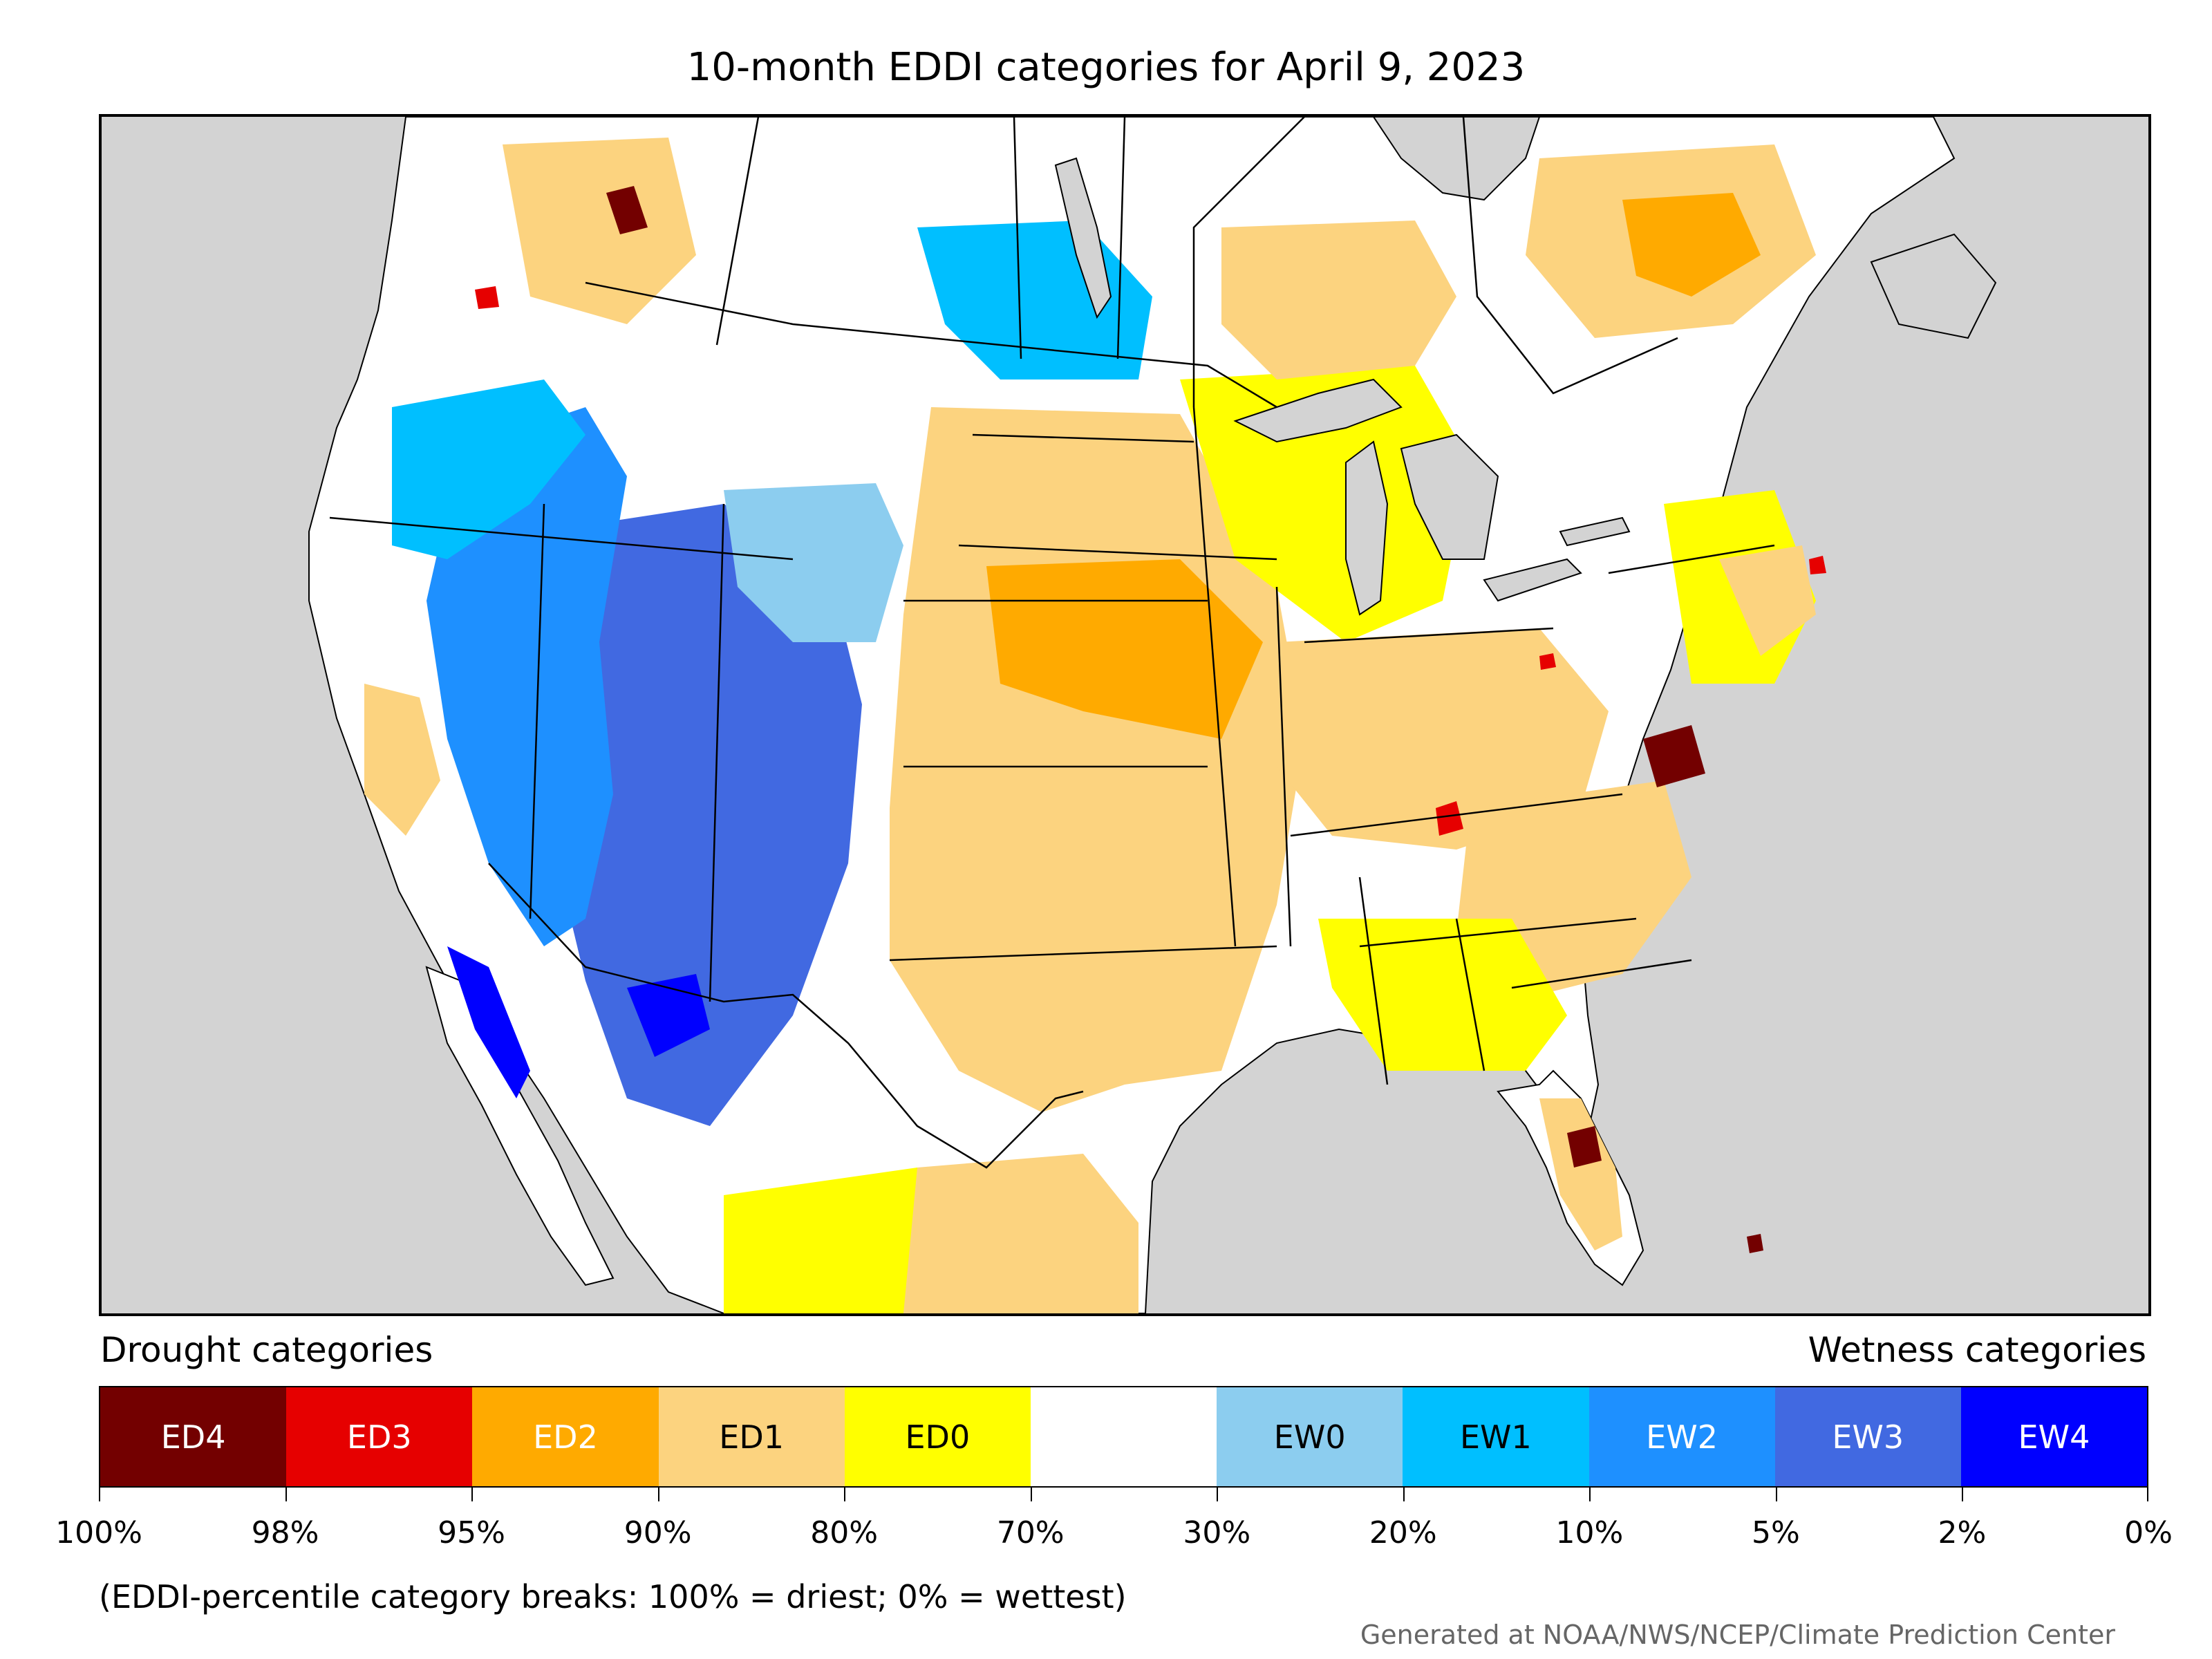  I want to click on region-ed1-california, so click(402, 760).